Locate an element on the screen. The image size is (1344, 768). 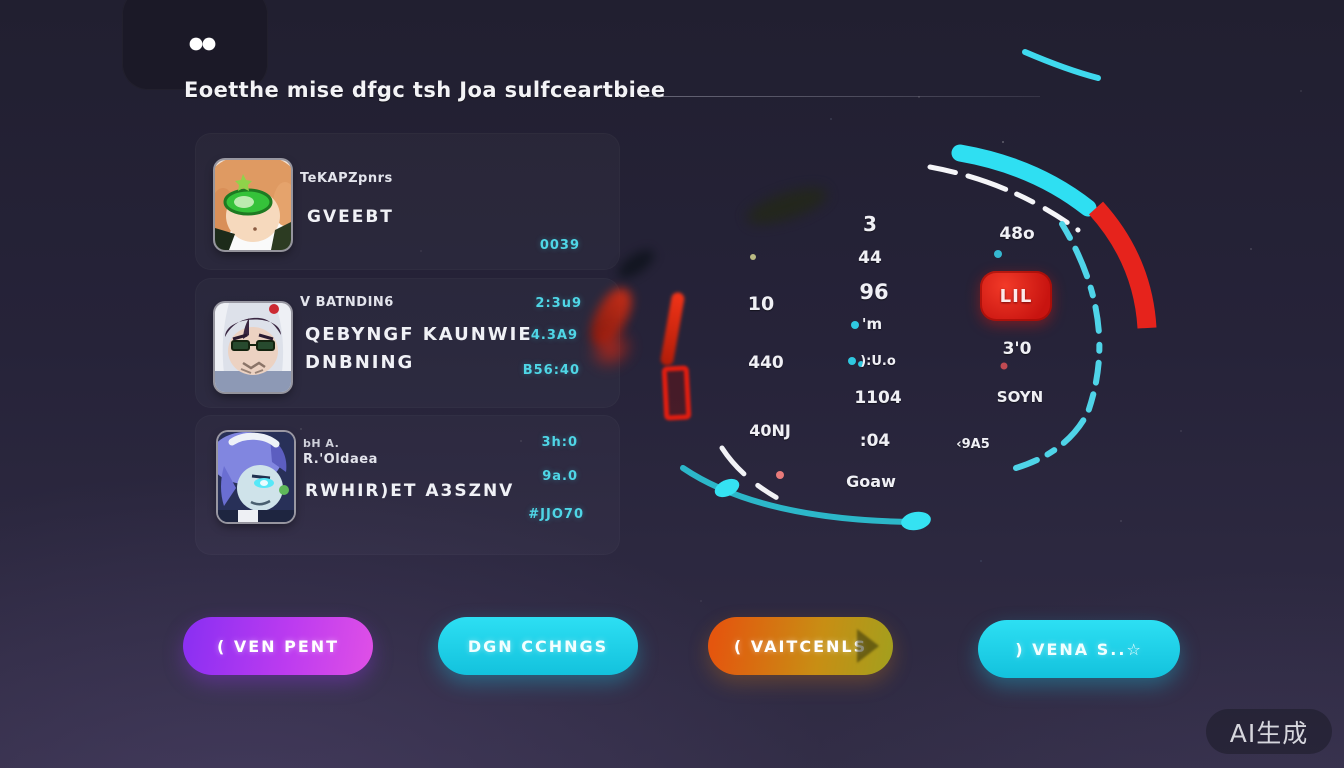
player1-name: GVEEBT is located at coordinates (350, 217).